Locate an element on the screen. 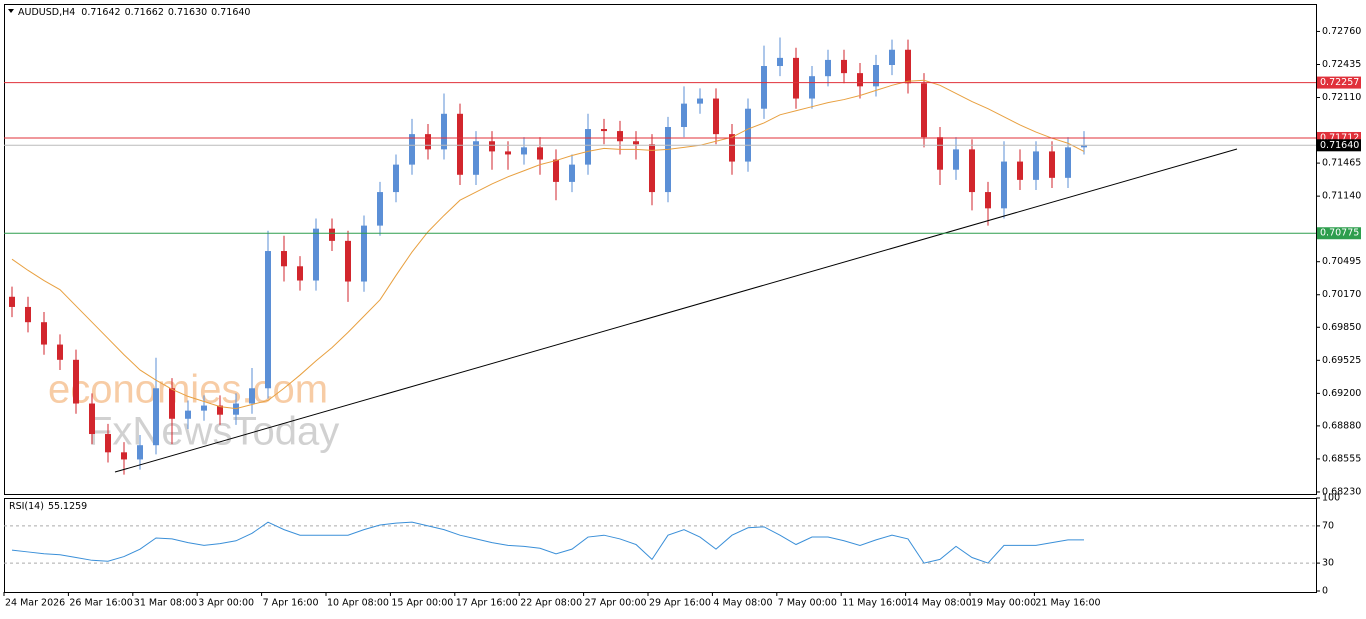 The image size is (1366, 619). level-label: 0.71712 is located at coordinates (1339, 137).